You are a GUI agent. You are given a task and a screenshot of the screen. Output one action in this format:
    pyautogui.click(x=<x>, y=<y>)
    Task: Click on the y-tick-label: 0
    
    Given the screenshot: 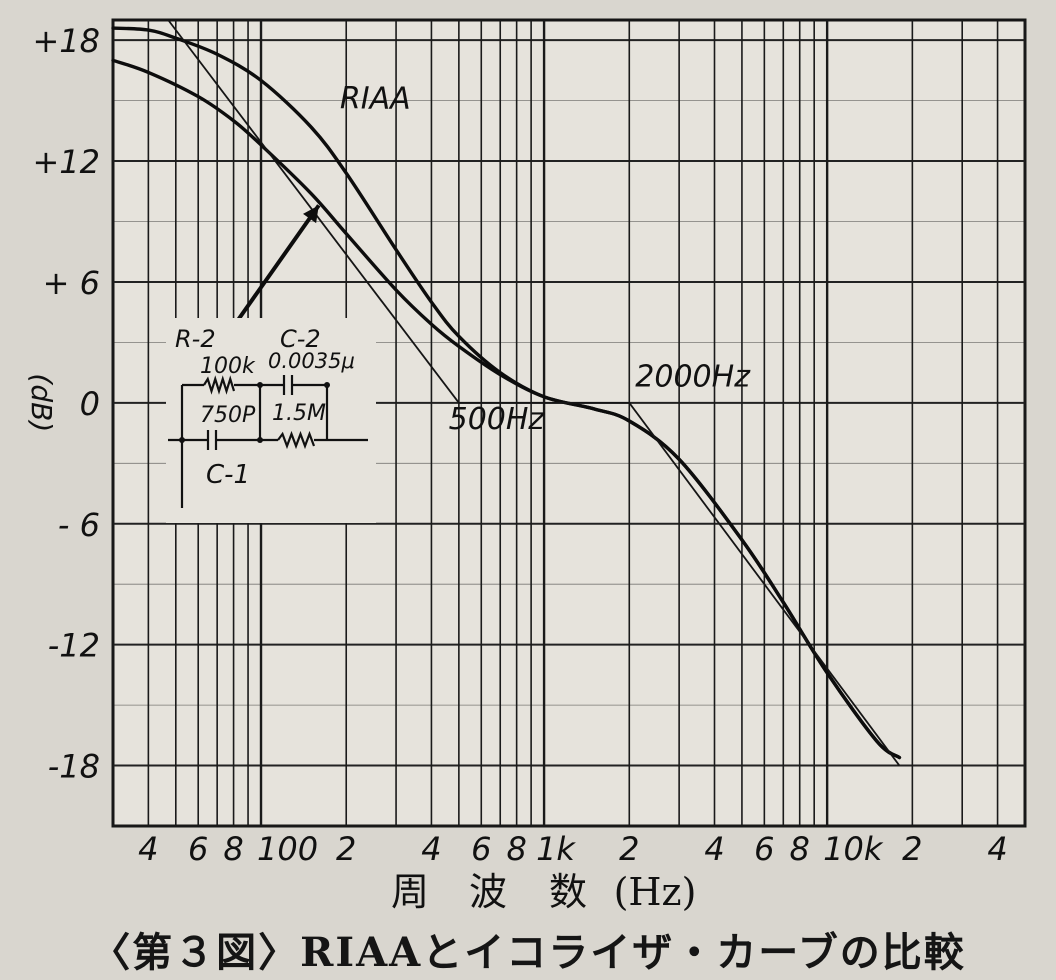 What is the action you would take?
    pyautogui.click(x=90, y=404)
    